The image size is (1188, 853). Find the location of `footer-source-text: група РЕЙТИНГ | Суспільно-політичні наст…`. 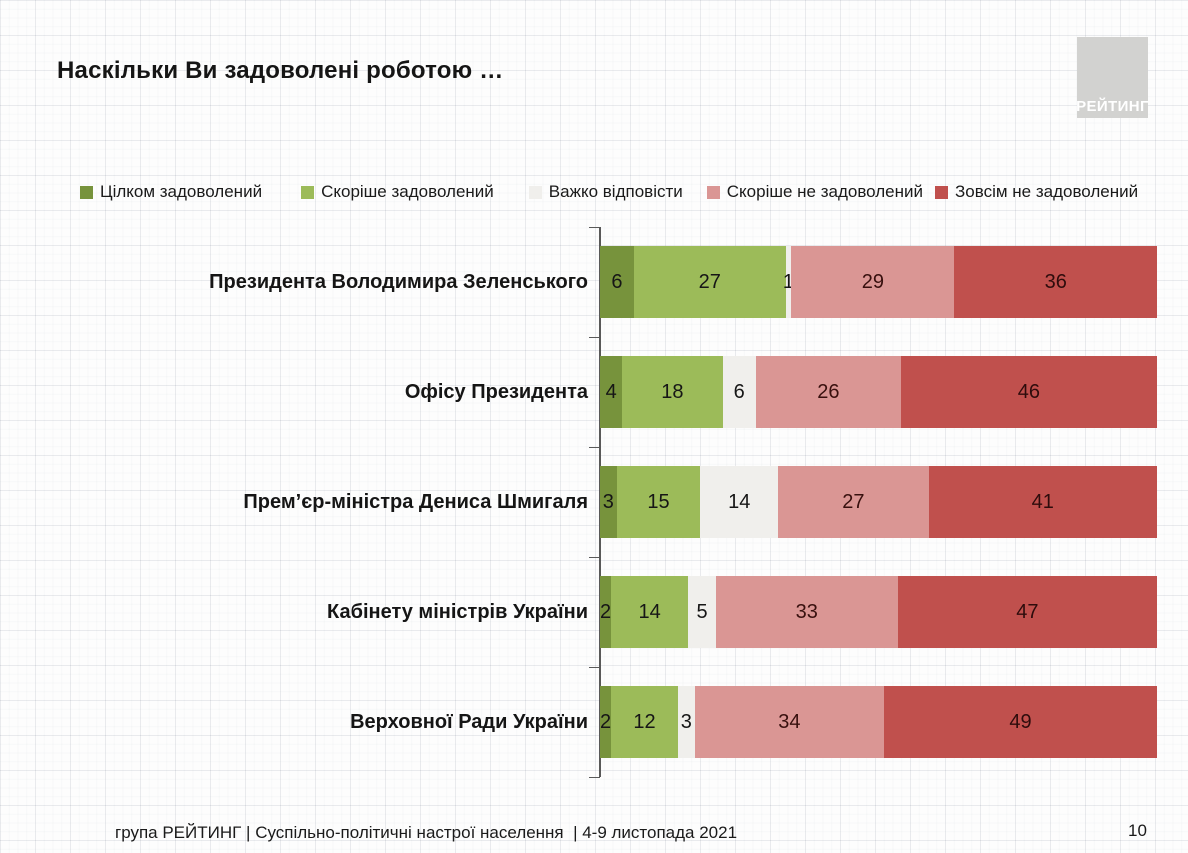

footer-source-text: група РЕЙТИНГ | Суспільно-політичні наст… is located at coordinates (426, 832).